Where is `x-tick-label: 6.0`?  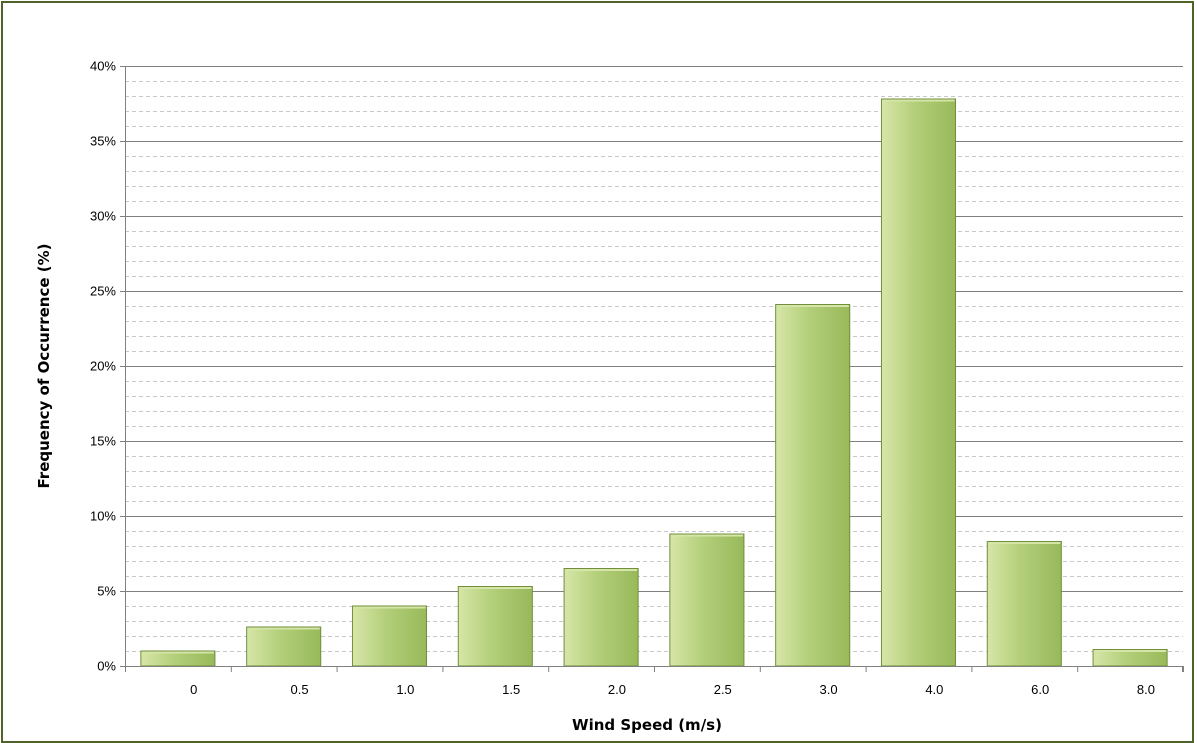 x-tick-label: 6.0 is located at coordinates (1040, 689).